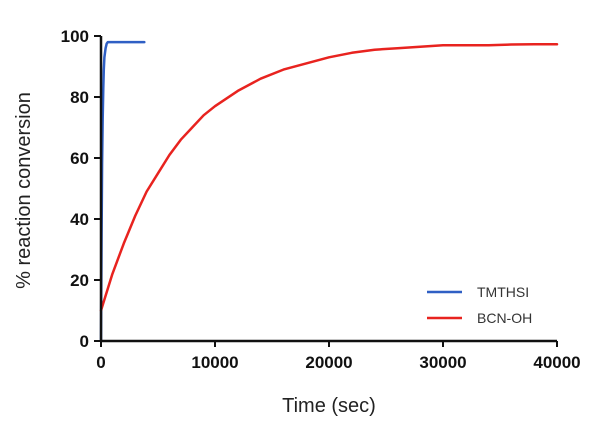 Image resolution: width=610 pixels, height=430 pixels. I want to click on y-tick-label: 80, so click(79, 97).